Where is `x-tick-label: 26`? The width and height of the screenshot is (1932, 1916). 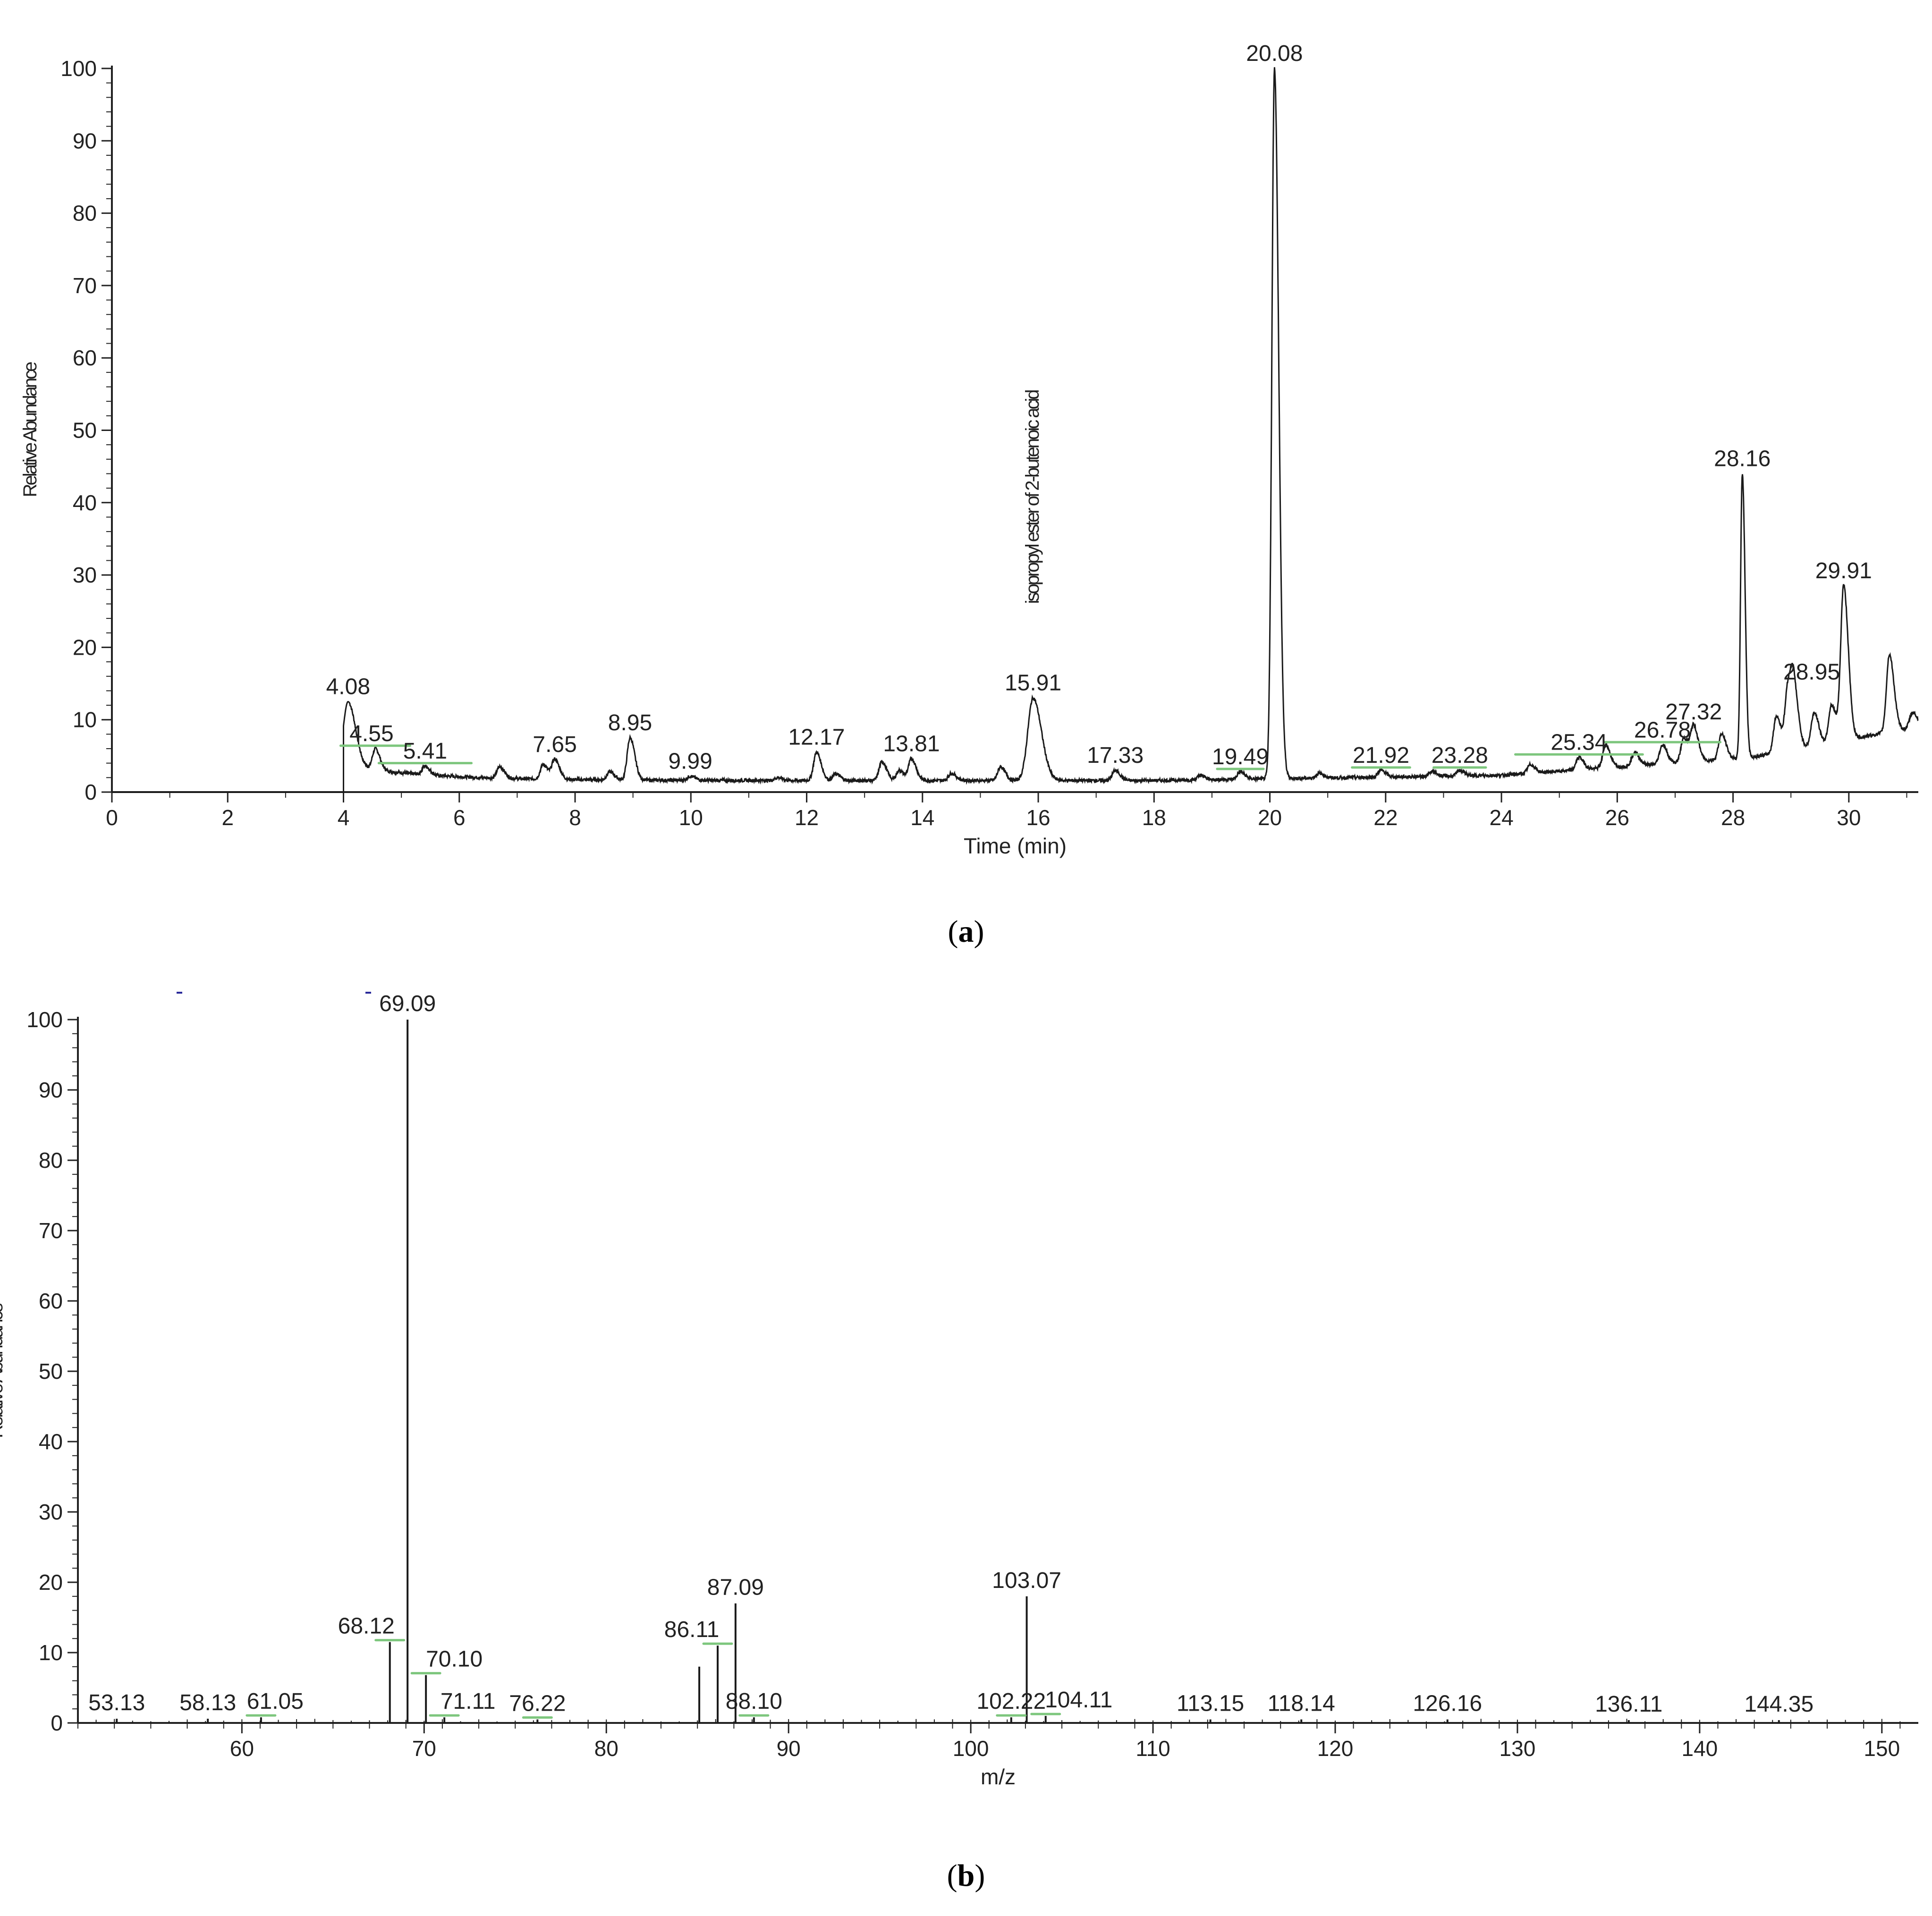 x-tick-label: 26 is located at coordinates (1617, 817).